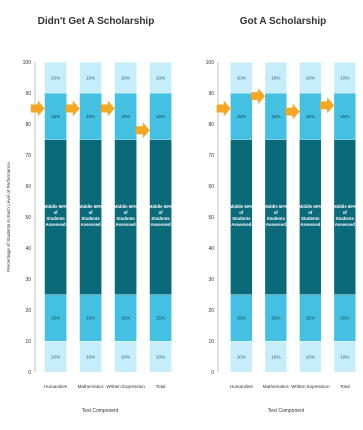  Describe the element at coordinates (211, 311) in the screenshot. I see `y-tick-label: 20` at that location.